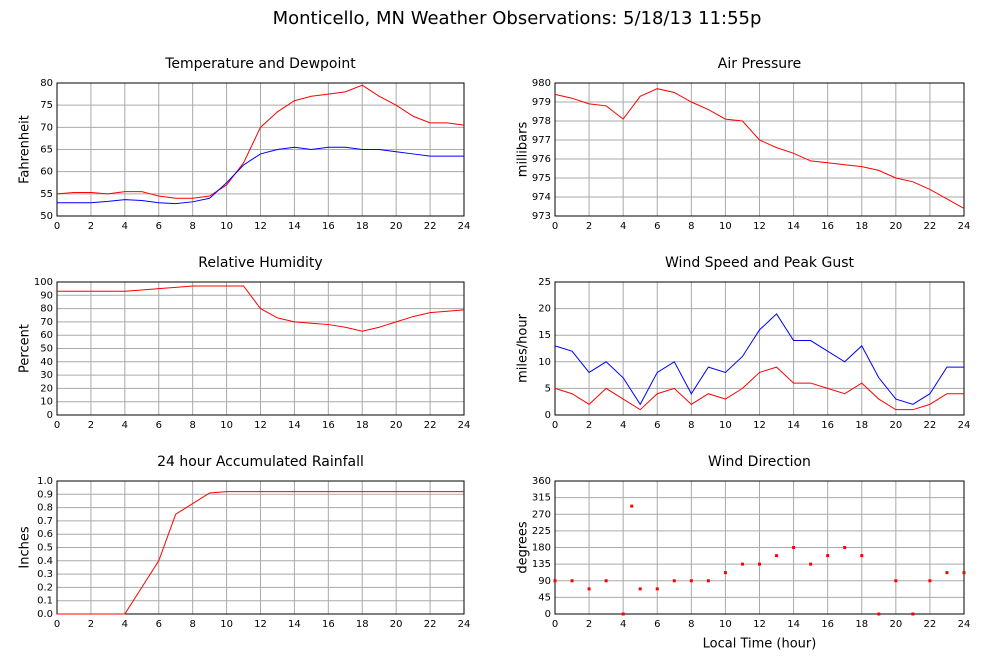  Describe the element at coordinates (541, 216) in the screenshot. I see `y-tick-label: 973` at that location.